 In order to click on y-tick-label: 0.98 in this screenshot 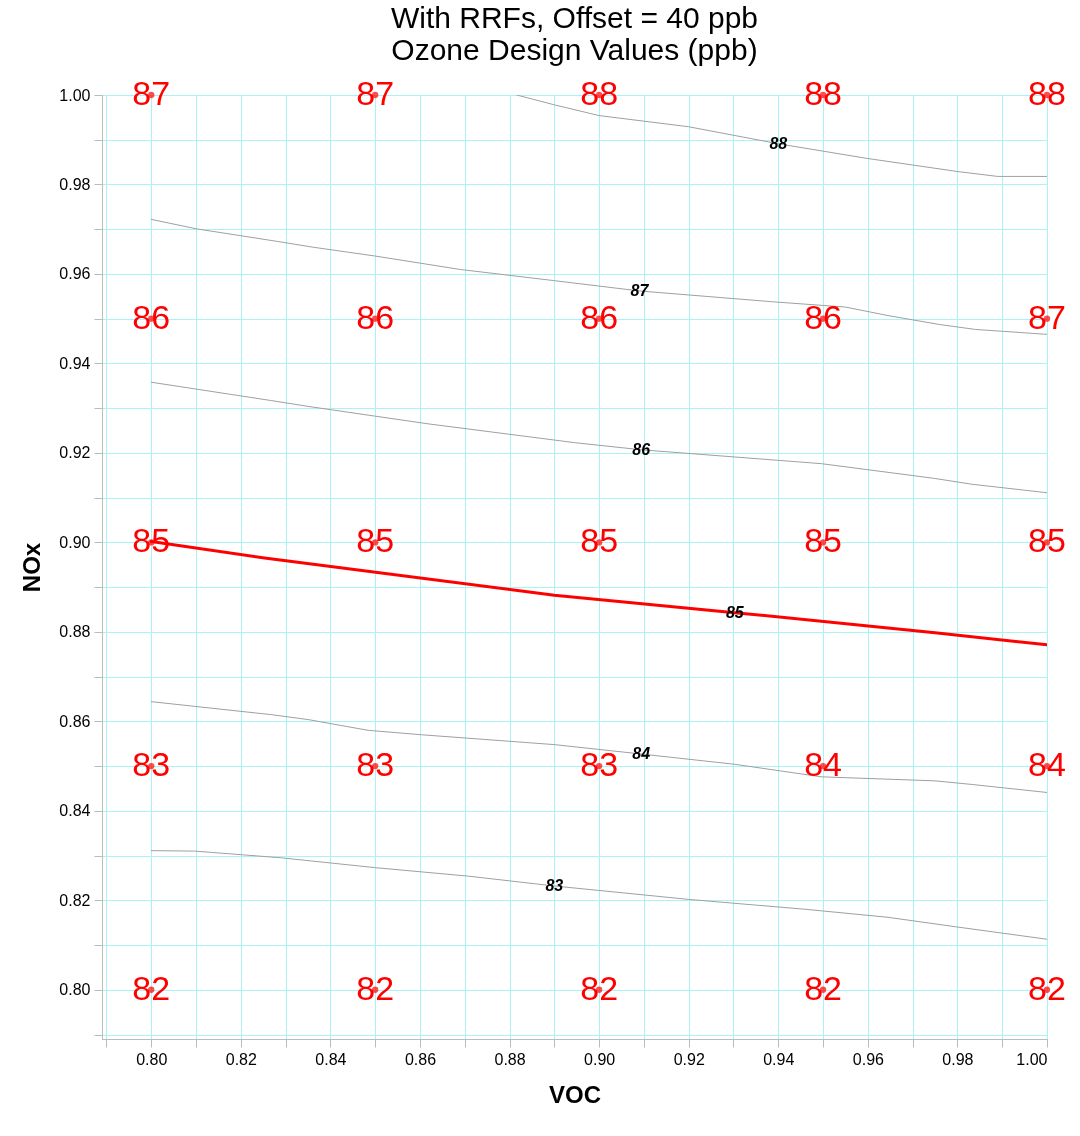, I will do `click(75, 184)`.